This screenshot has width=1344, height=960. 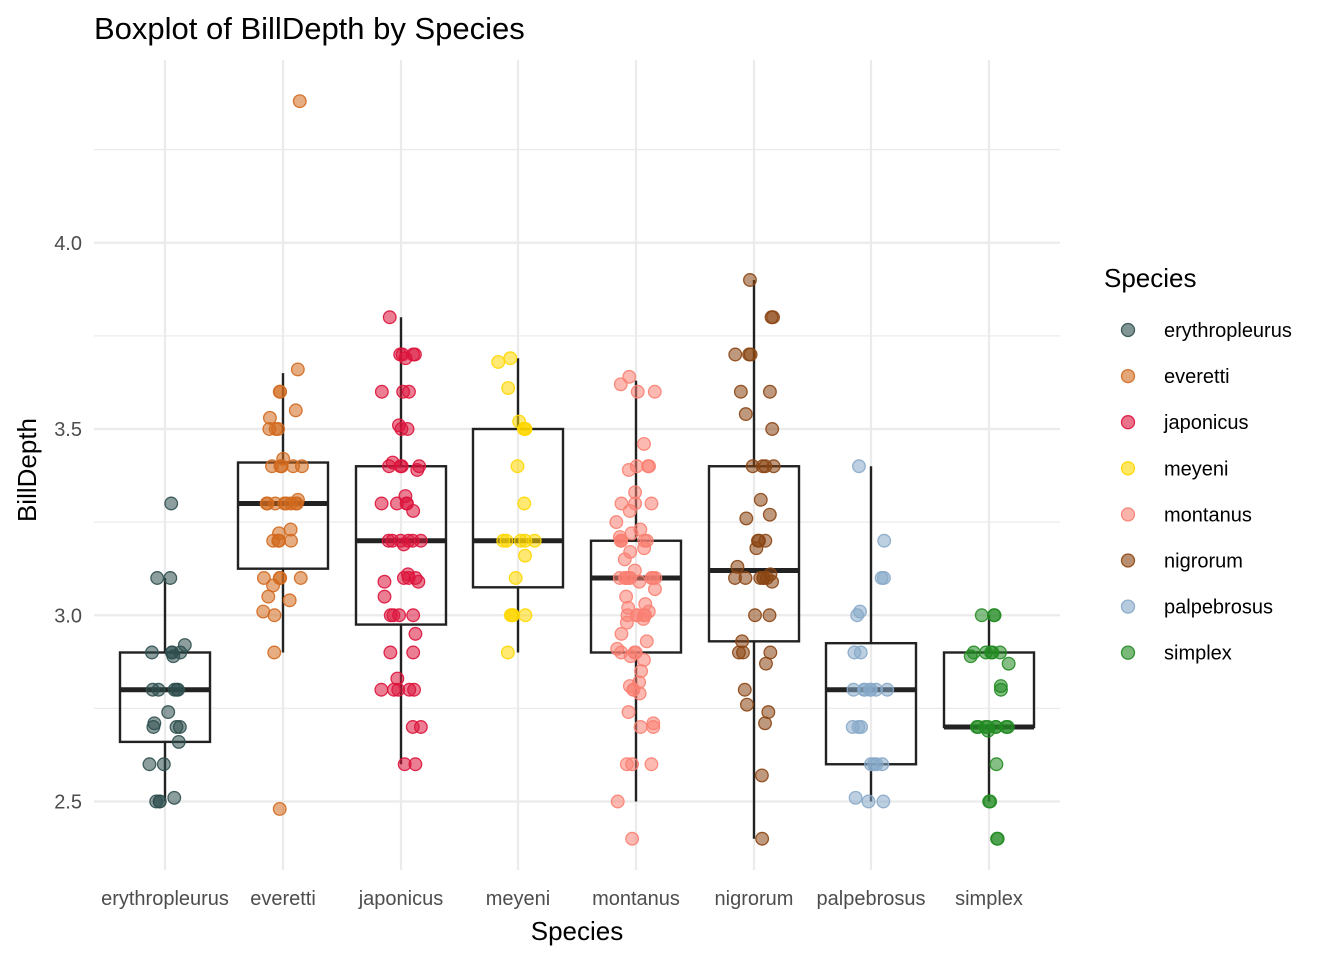 What do you see at coordinates (518, 899) in the screenshot?
I see `x-tick-label: meyeni` at bounding box center [518, 899].